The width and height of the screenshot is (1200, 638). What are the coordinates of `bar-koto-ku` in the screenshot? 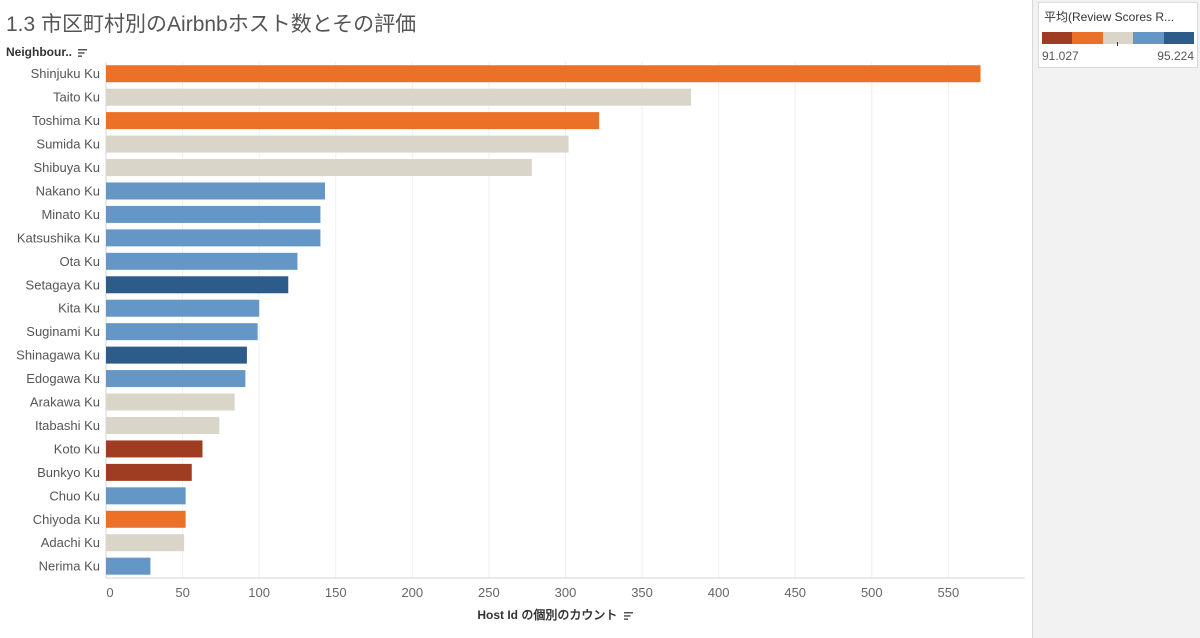 It's located at (154, 449).